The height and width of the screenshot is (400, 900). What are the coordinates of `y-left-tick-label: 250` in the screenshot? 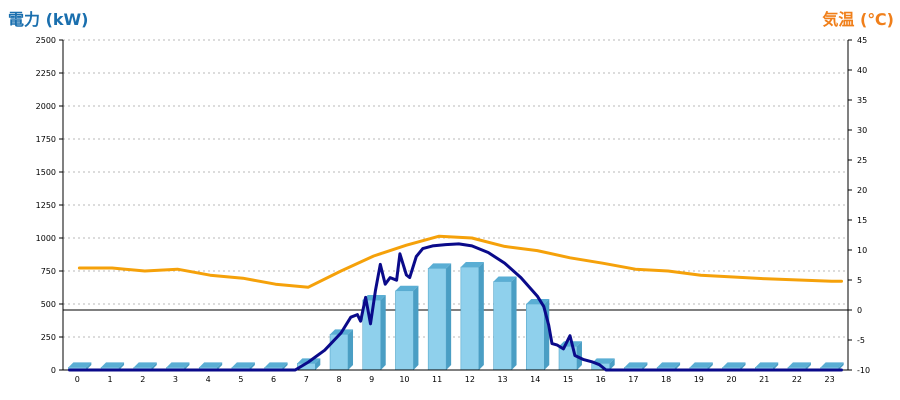 It's located at (48, 337).